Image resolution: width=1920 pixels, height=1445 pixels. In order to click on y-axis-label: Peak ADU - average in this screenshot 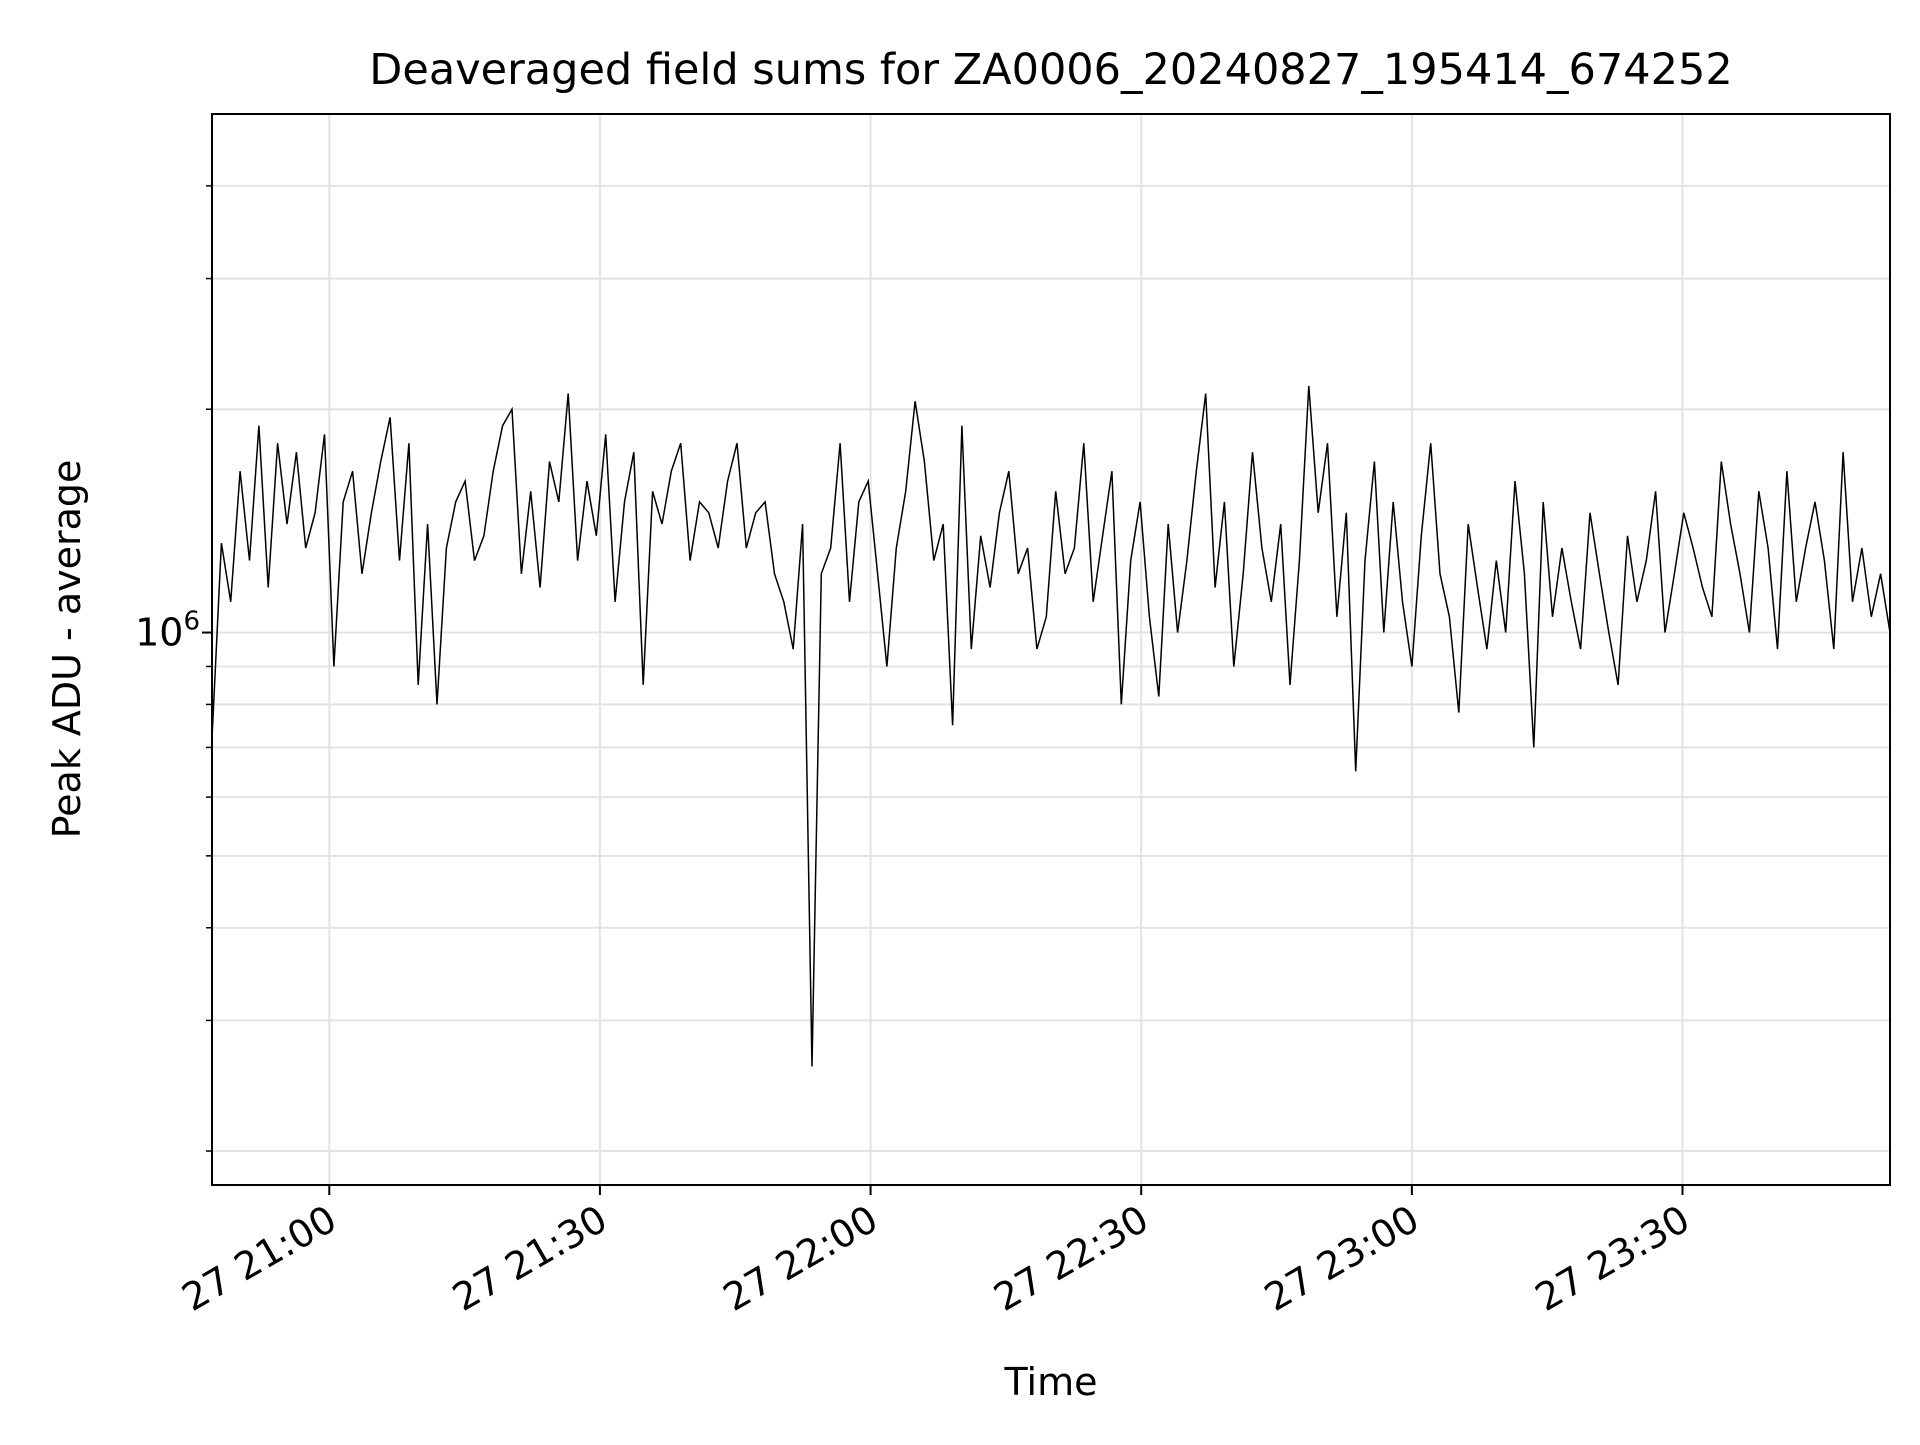, I will do `click(67, 649)`.